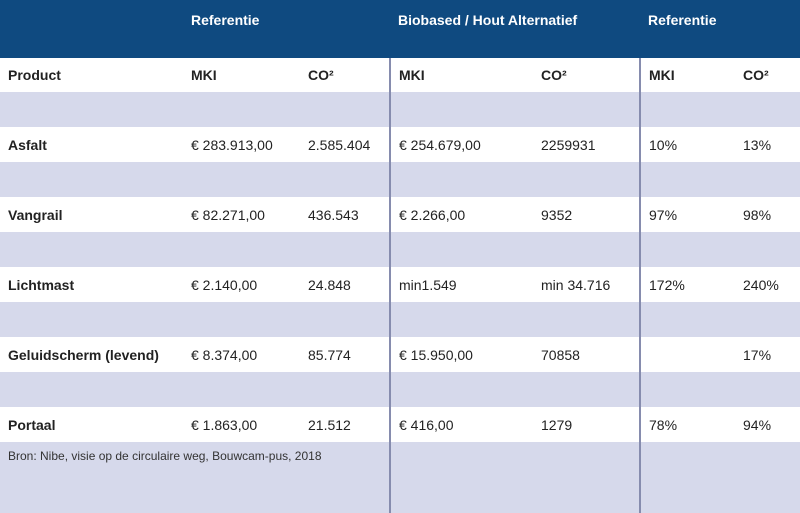 The height and width of the screenshot is (513, 800). I want to click on value-cell: € 2.266,00, so click(461, 214).